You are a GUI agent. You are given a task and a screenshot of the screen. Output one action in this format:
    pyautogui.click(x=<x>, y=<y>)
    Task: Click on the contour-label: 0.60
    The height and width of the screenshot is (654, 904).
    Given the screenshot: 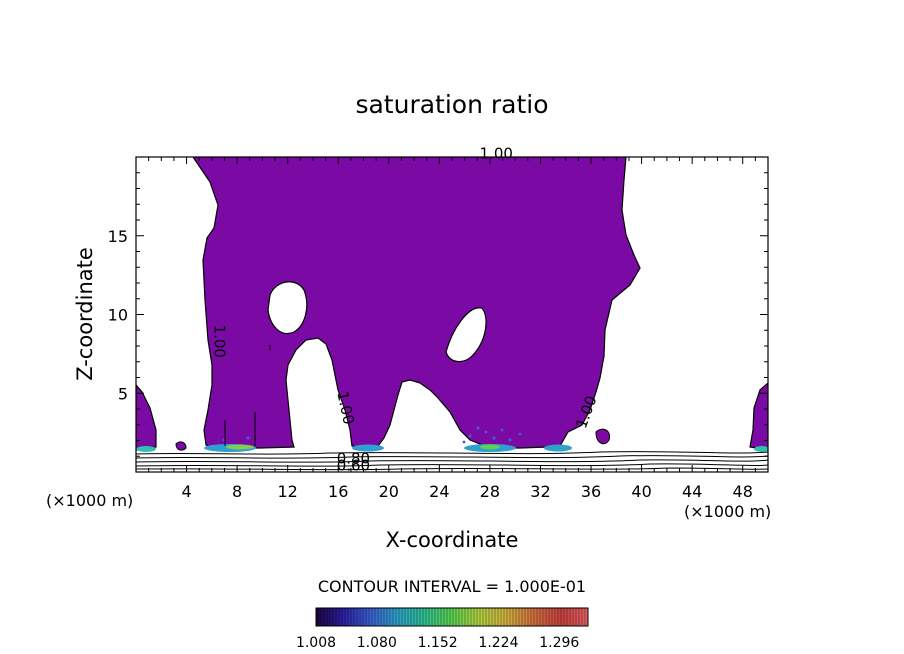 What is the action you would take?
    pyautogui.click(x=353, y=465)
    